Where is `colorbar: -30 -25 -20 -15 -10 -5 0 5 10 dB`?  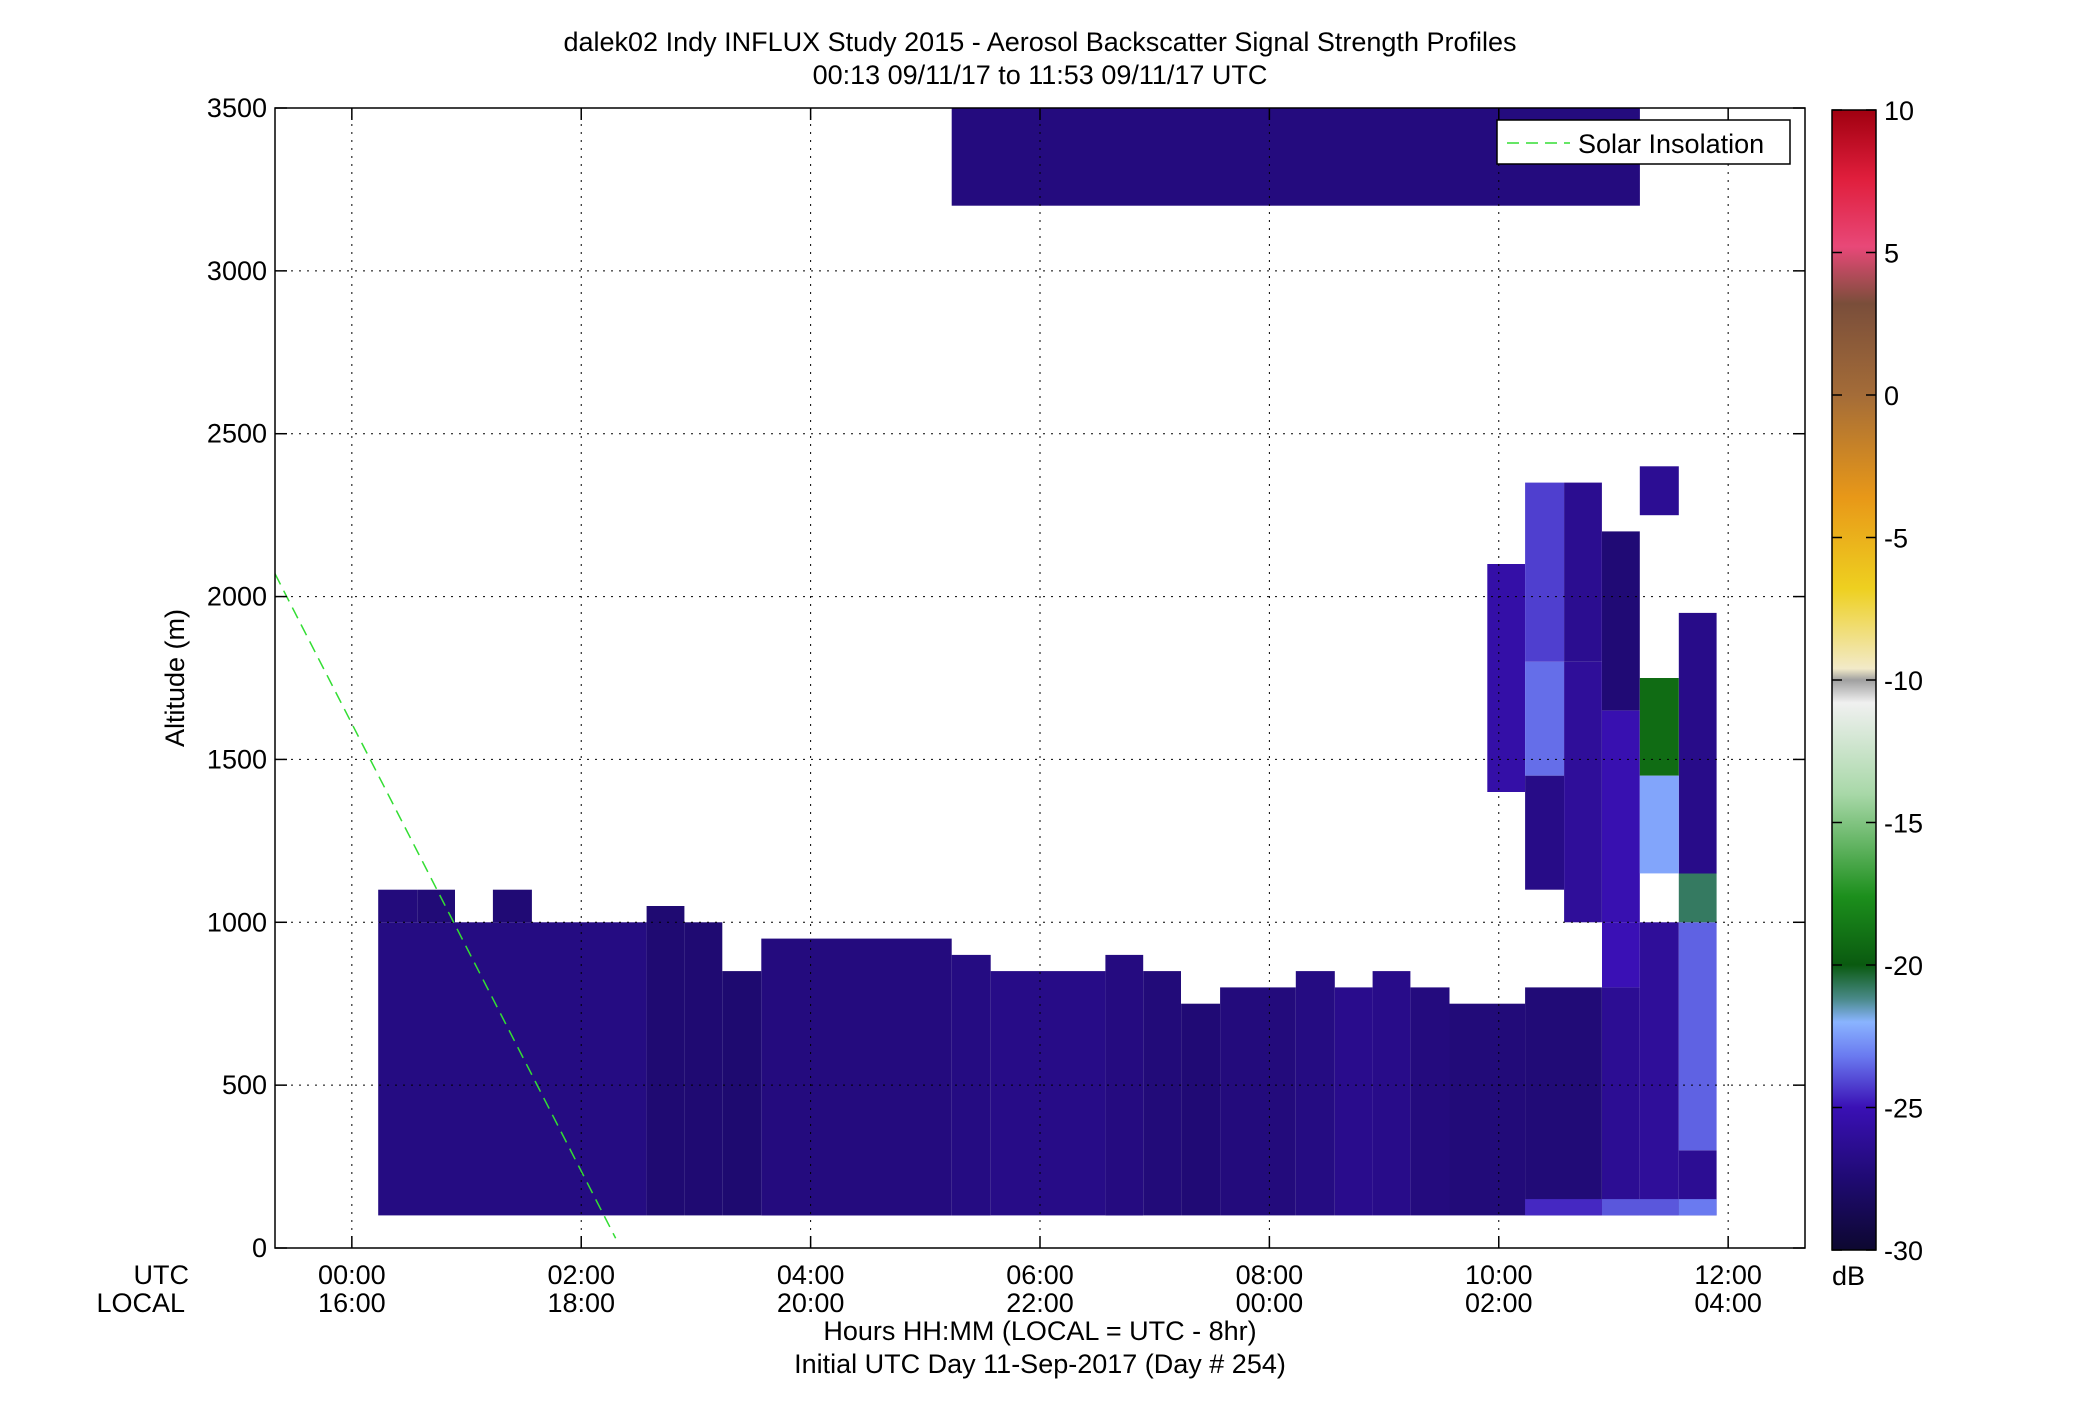 colorbar: -30 -25 -20 -15 -10 -5 0 5 10 dB is located at coordinates (1877, 693).